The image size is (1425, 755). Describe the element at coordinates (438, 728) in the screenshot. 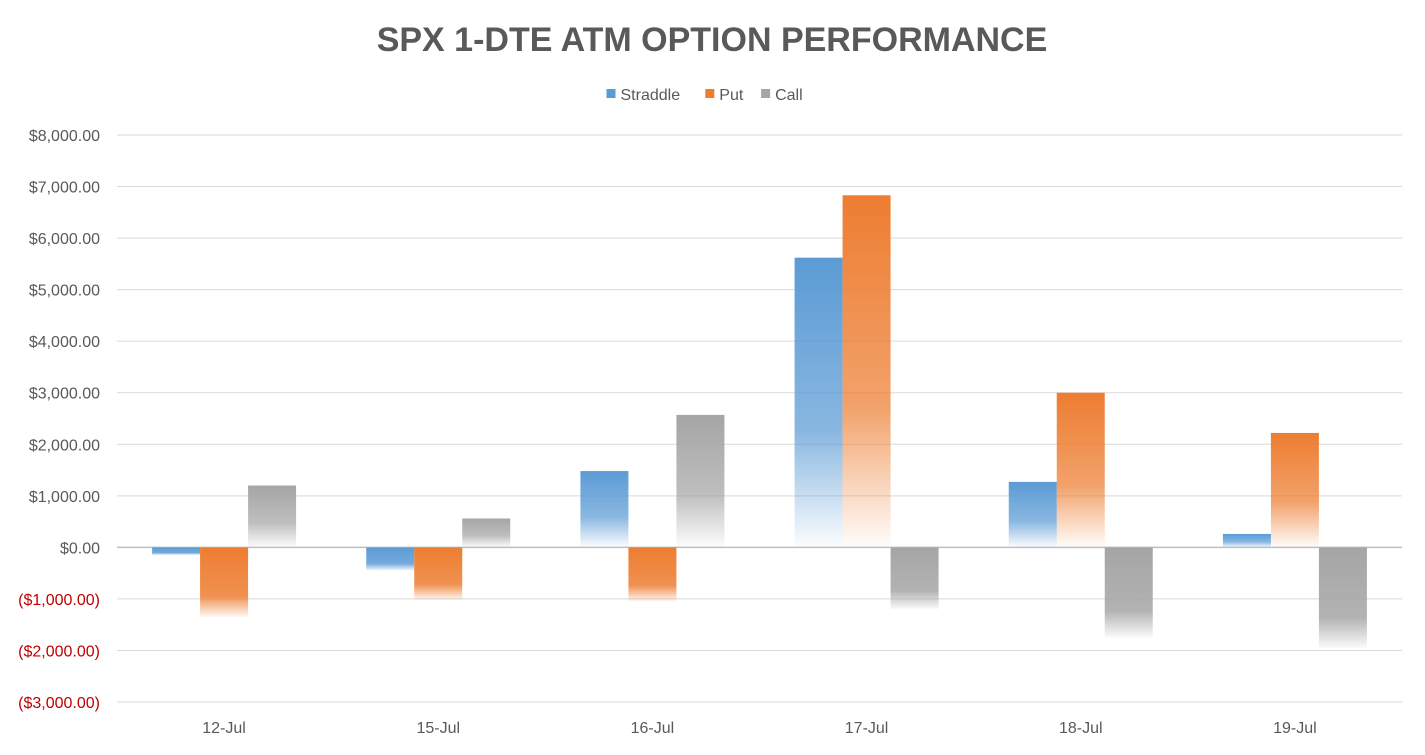

I see `x-tick-label: 15-Jul` at that location.